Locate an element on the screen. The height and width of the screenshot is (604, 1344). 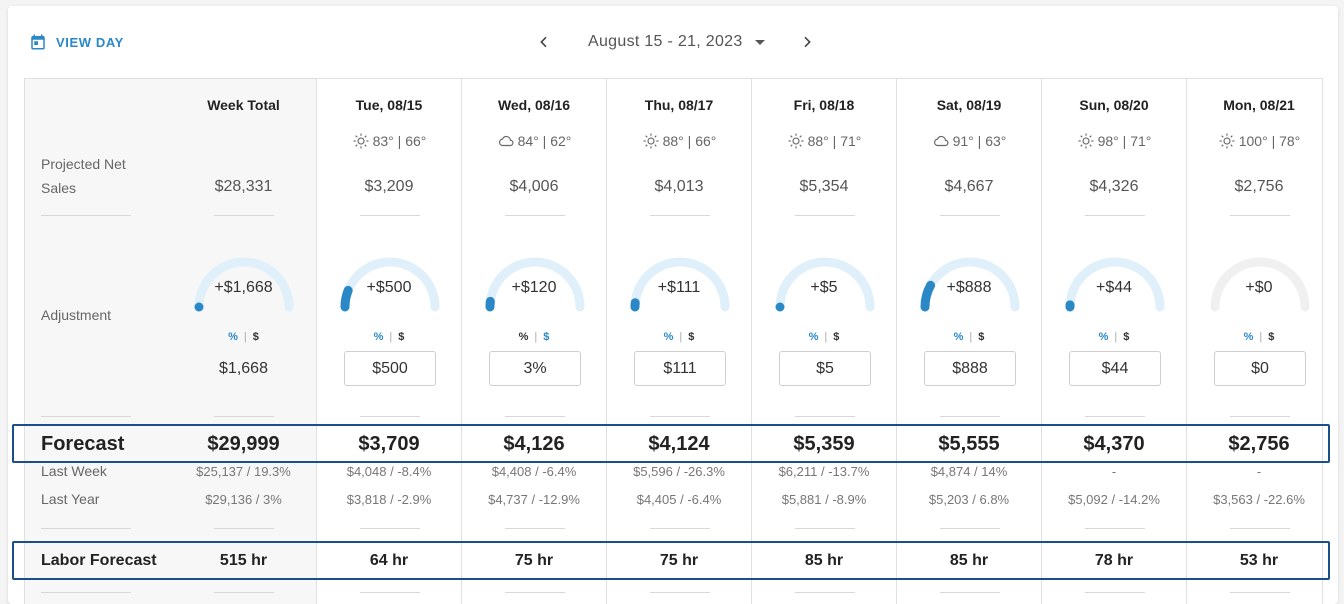
day-weather: 84° | 62° is located at coordinates (534, 141).